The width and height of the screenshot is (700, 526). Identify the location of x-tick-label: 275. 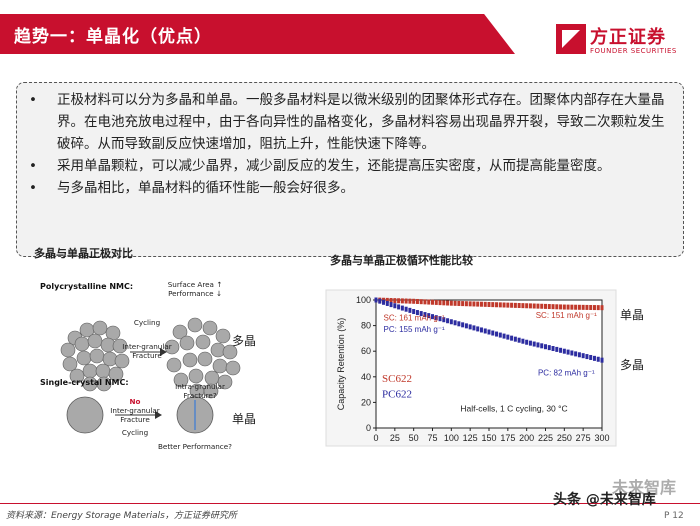
(583, 438).